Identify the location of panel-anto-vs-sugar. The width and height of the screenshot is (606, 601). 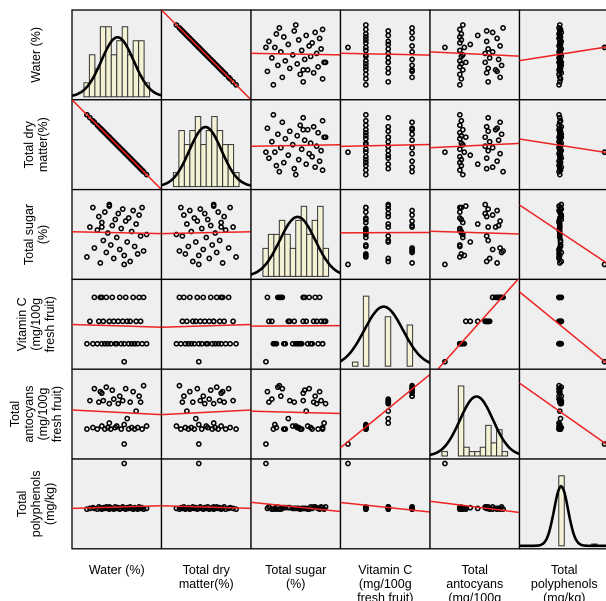
(296, 414).